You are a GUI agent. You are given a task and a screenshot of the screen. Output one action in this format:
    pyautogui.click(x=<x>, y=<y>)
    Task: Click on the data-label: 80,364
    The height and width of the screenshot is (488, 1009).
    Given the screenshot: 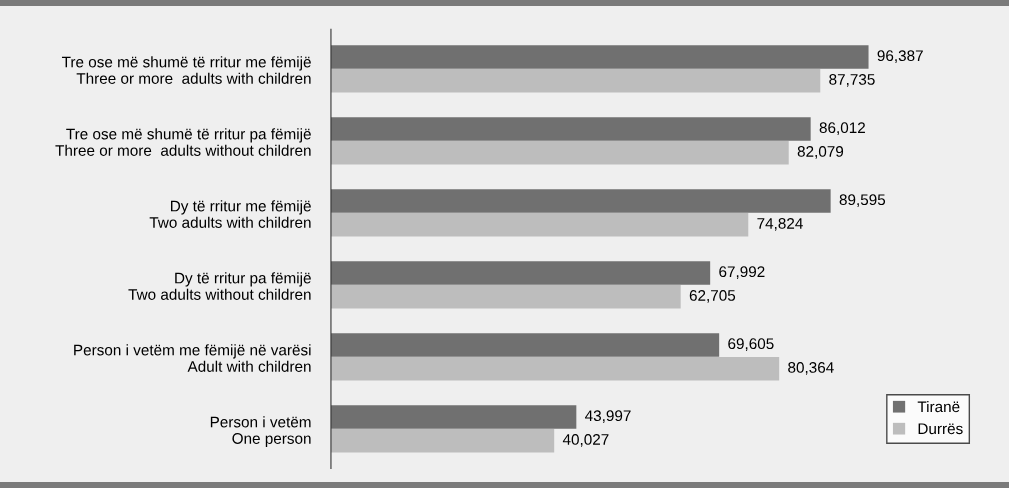 What is the action you would take?
    pyautogui.click(x=811, y=368)
    